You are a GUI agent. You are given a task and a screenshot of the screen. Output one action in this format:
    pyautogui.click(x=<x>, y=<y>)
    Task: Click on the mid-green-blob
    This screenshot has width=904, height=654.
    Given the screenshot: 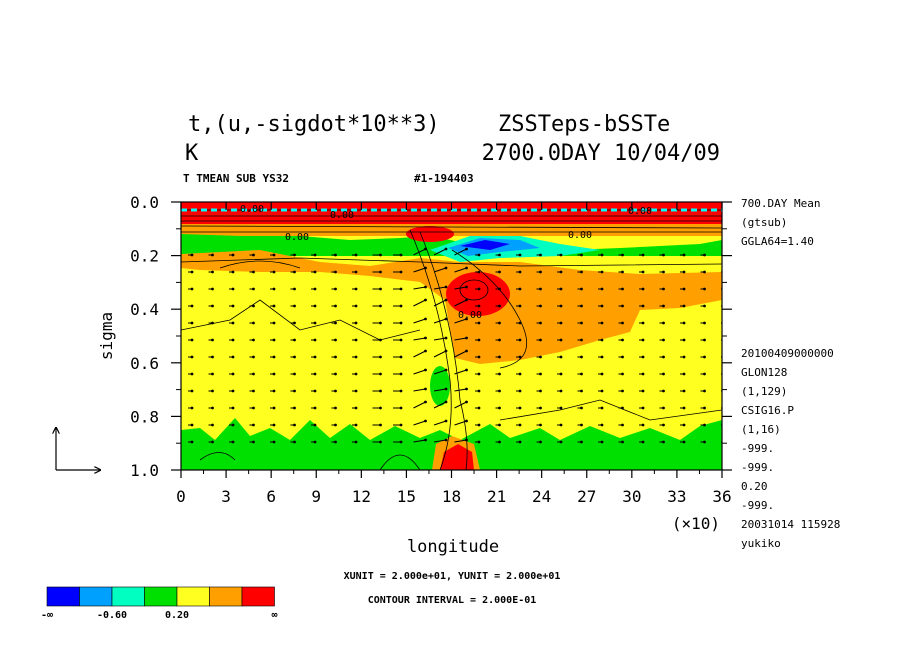 What is the action you would take?
    pyautogui.click(x=440, y=386)
    